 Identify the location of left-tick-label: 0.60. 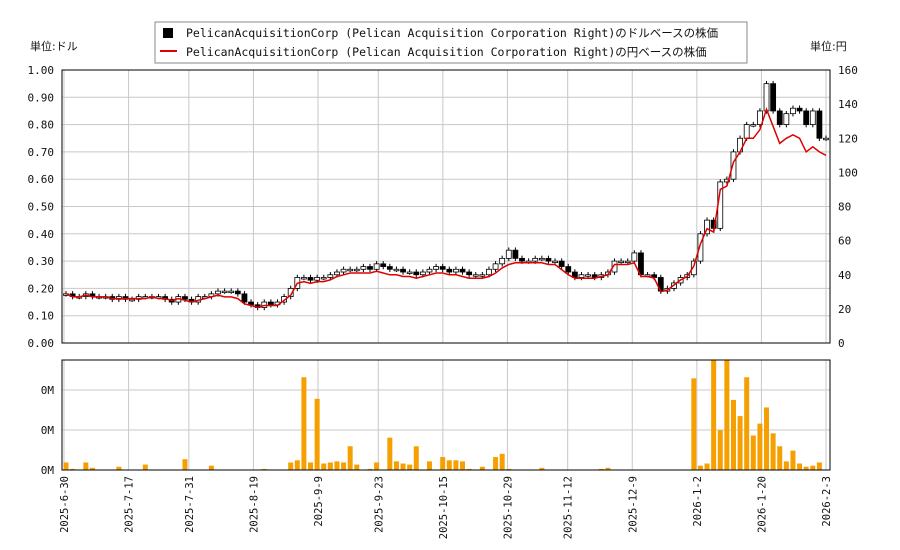
(41, 179).